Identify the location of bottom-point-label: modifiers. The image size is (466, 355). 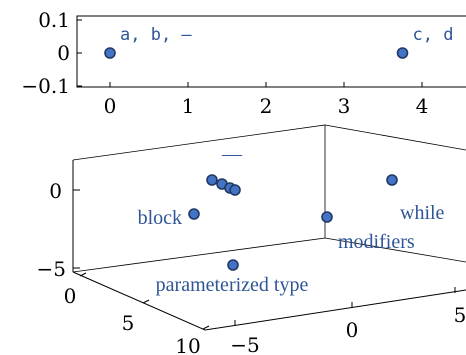
(376, 242).